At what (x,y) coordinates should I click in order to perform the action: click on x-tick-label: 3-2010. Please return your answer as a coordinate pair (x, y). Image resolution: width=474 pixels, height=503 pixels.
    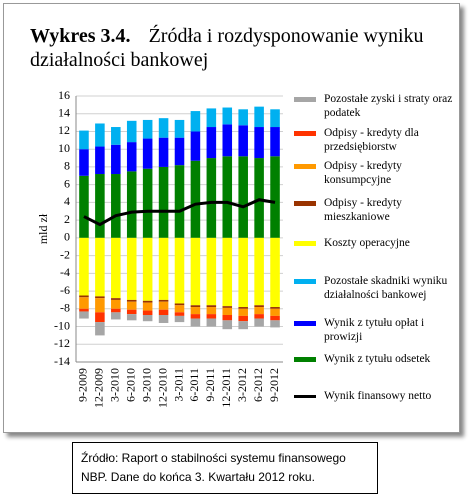
    Looking at the image, I should click on (115, 385).